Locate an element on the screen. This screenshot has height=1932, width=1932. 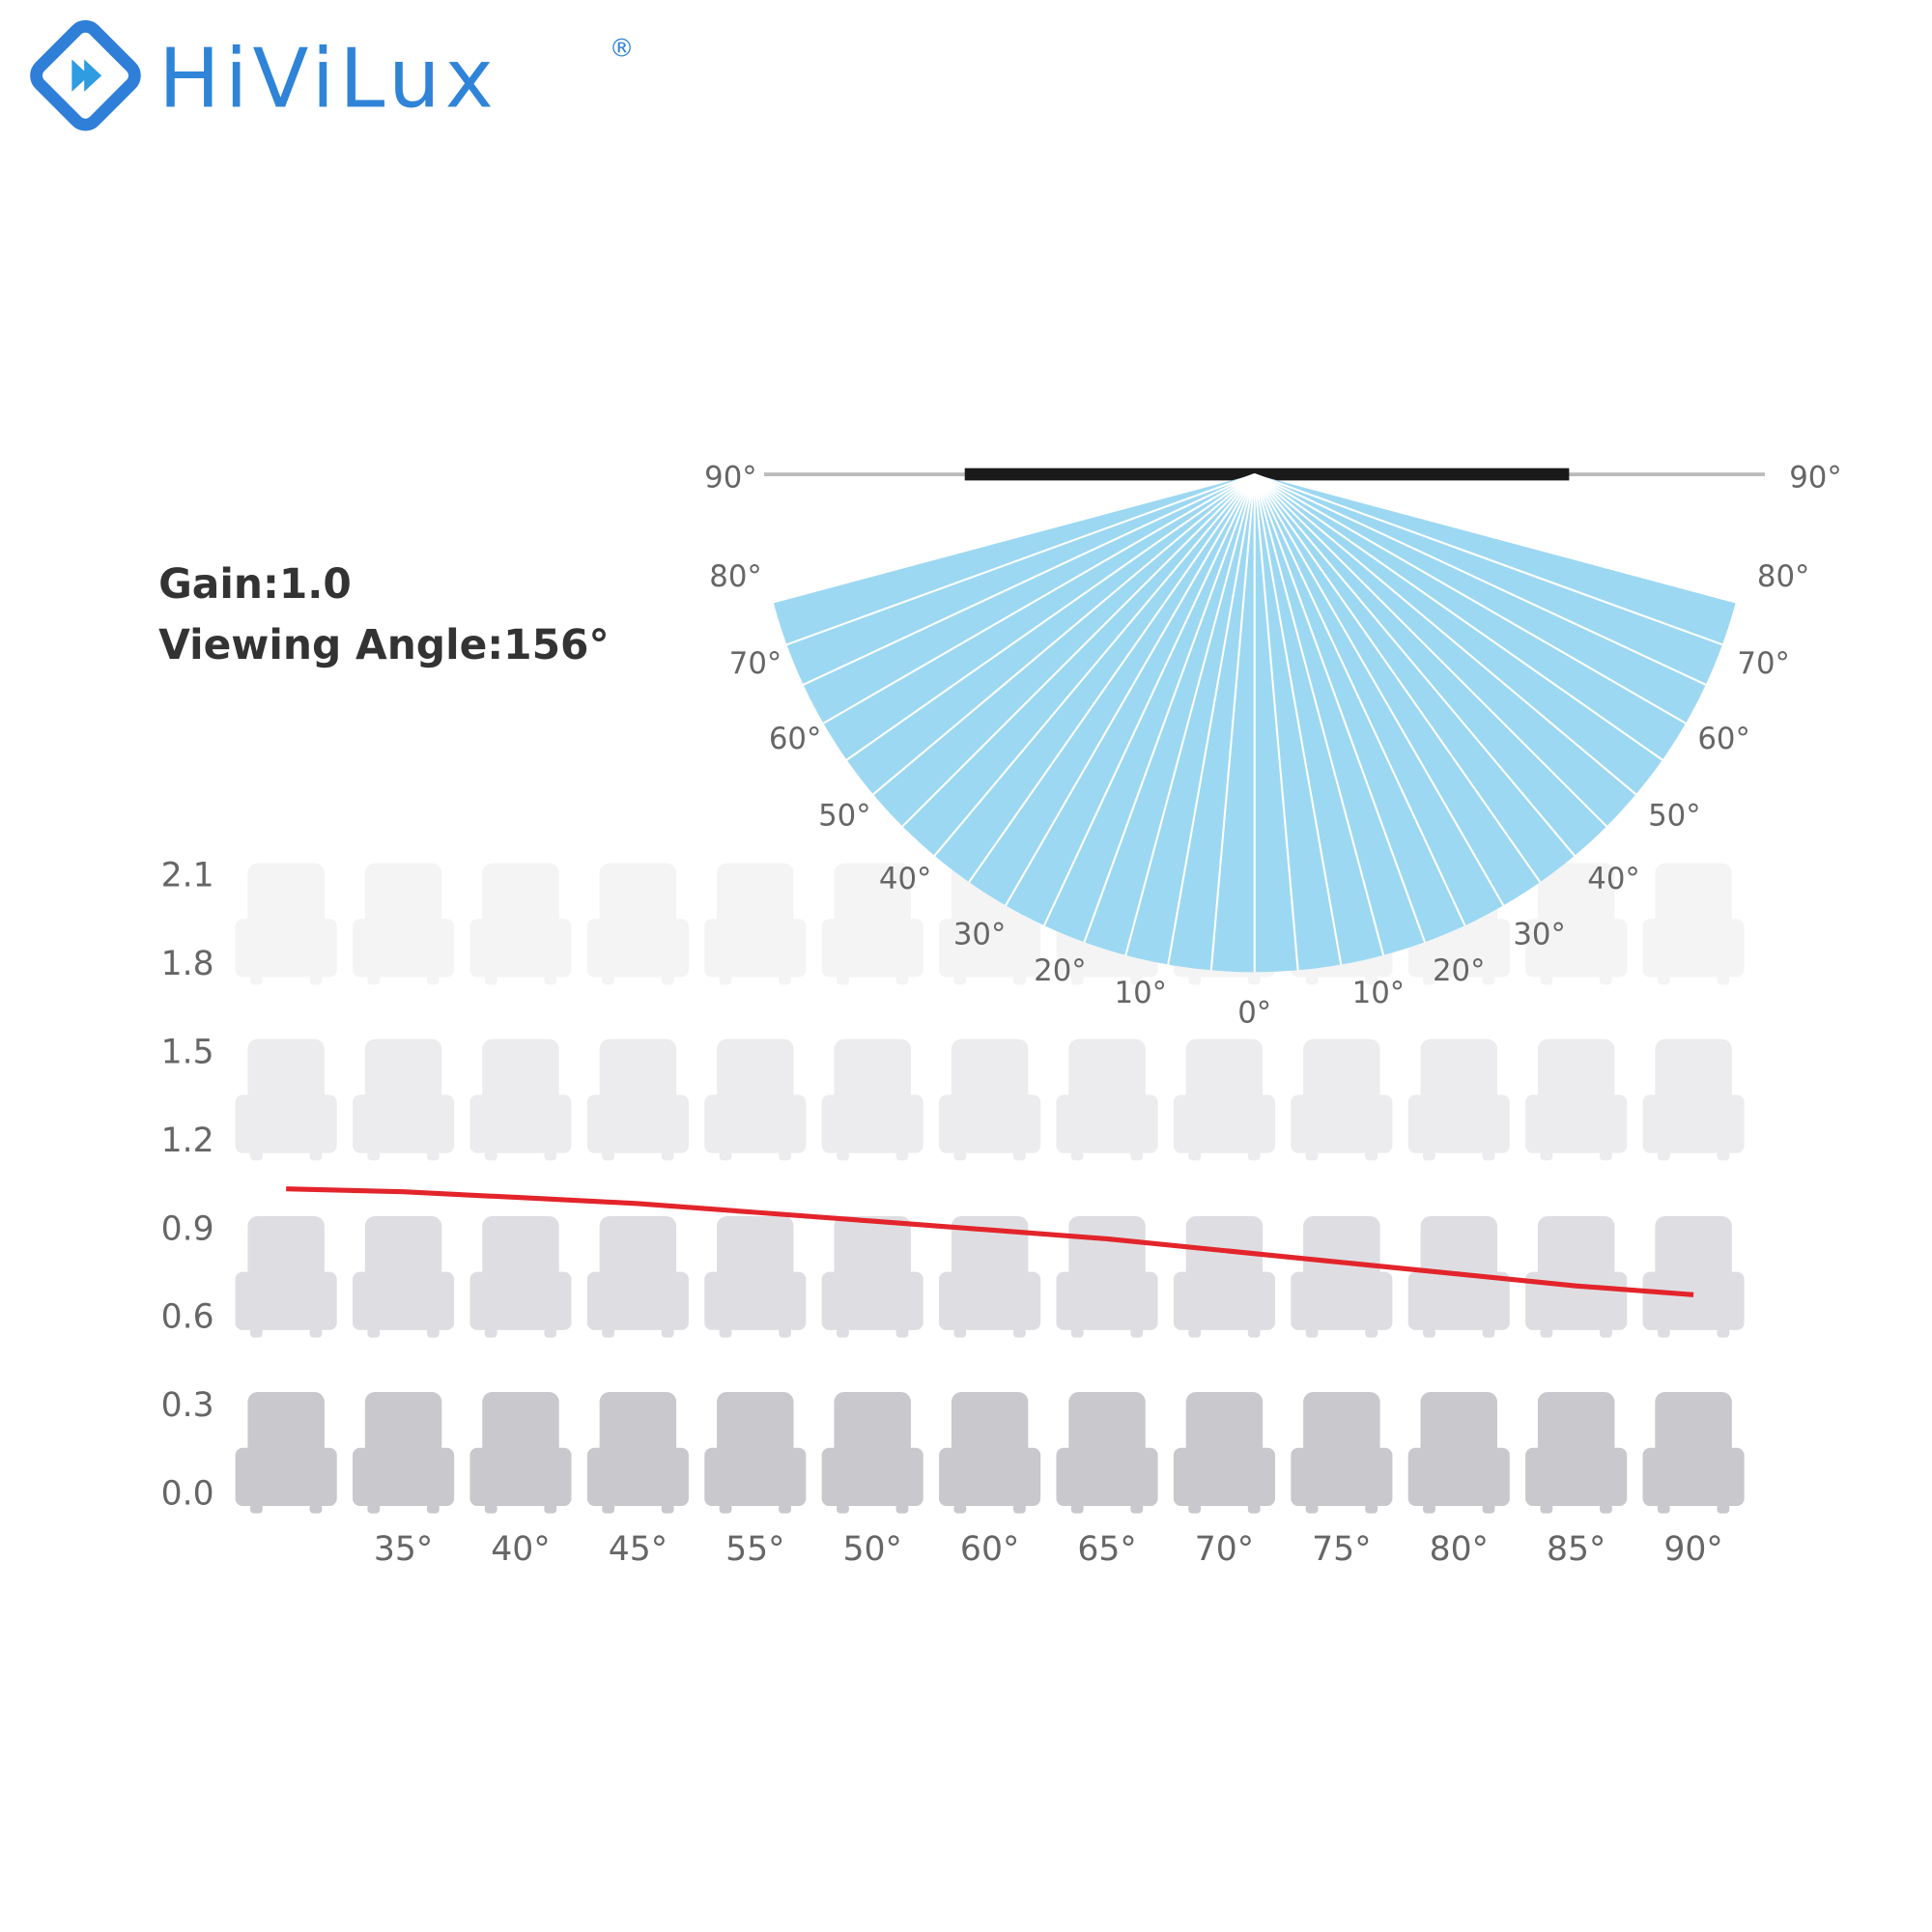
angle-label: 40° is located at coordinates (1613, 879).